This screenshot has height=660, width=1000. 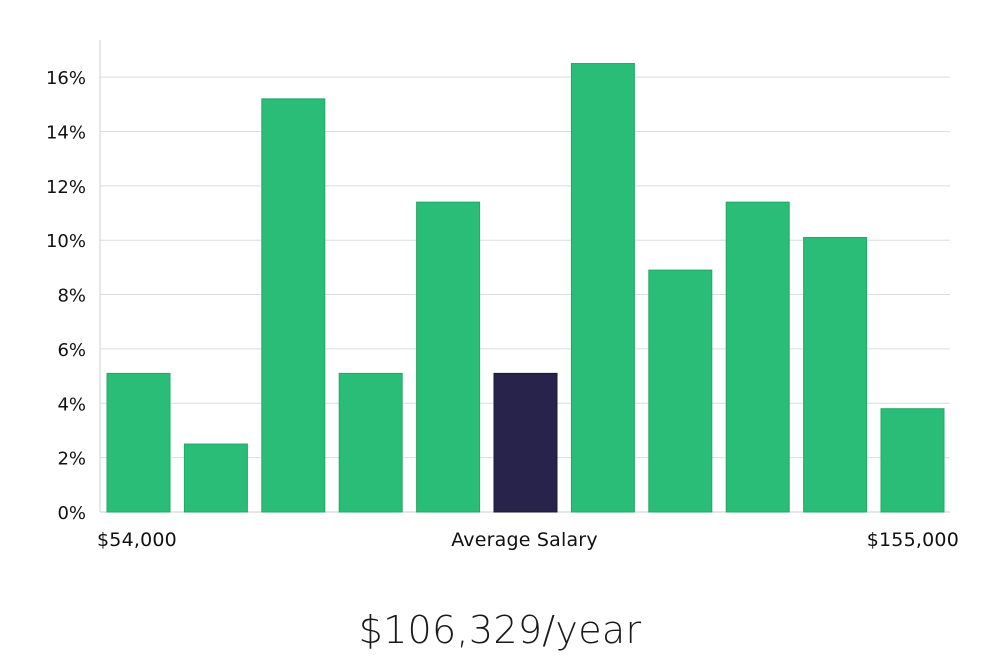 I want to click on y-tick-label: 10%, so click(x=66, y=241).